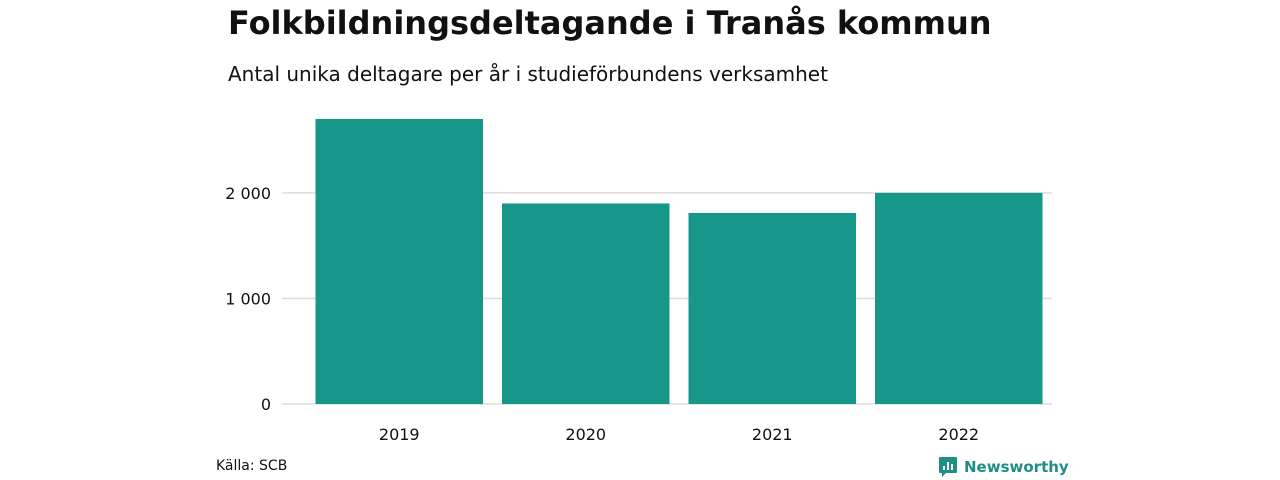  What do you see at coordinates (958, 434) in the screenshot?
I see `x-tick-label: 2022` at bounding box center [958, 434].